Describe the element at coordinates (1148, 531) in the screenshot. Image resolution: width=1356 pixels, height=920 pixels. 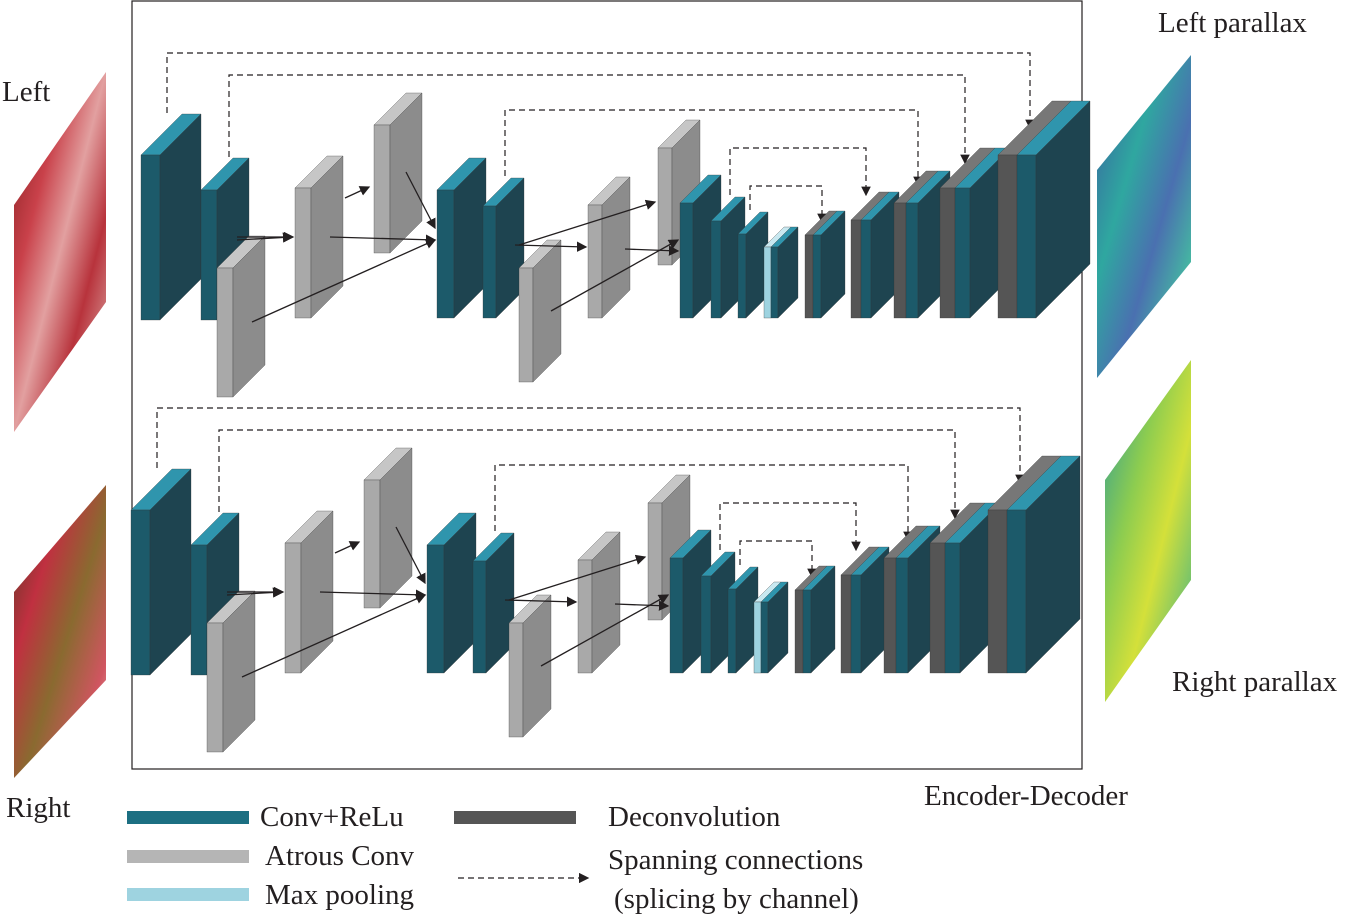
I see `right-parallax-map` at that location.